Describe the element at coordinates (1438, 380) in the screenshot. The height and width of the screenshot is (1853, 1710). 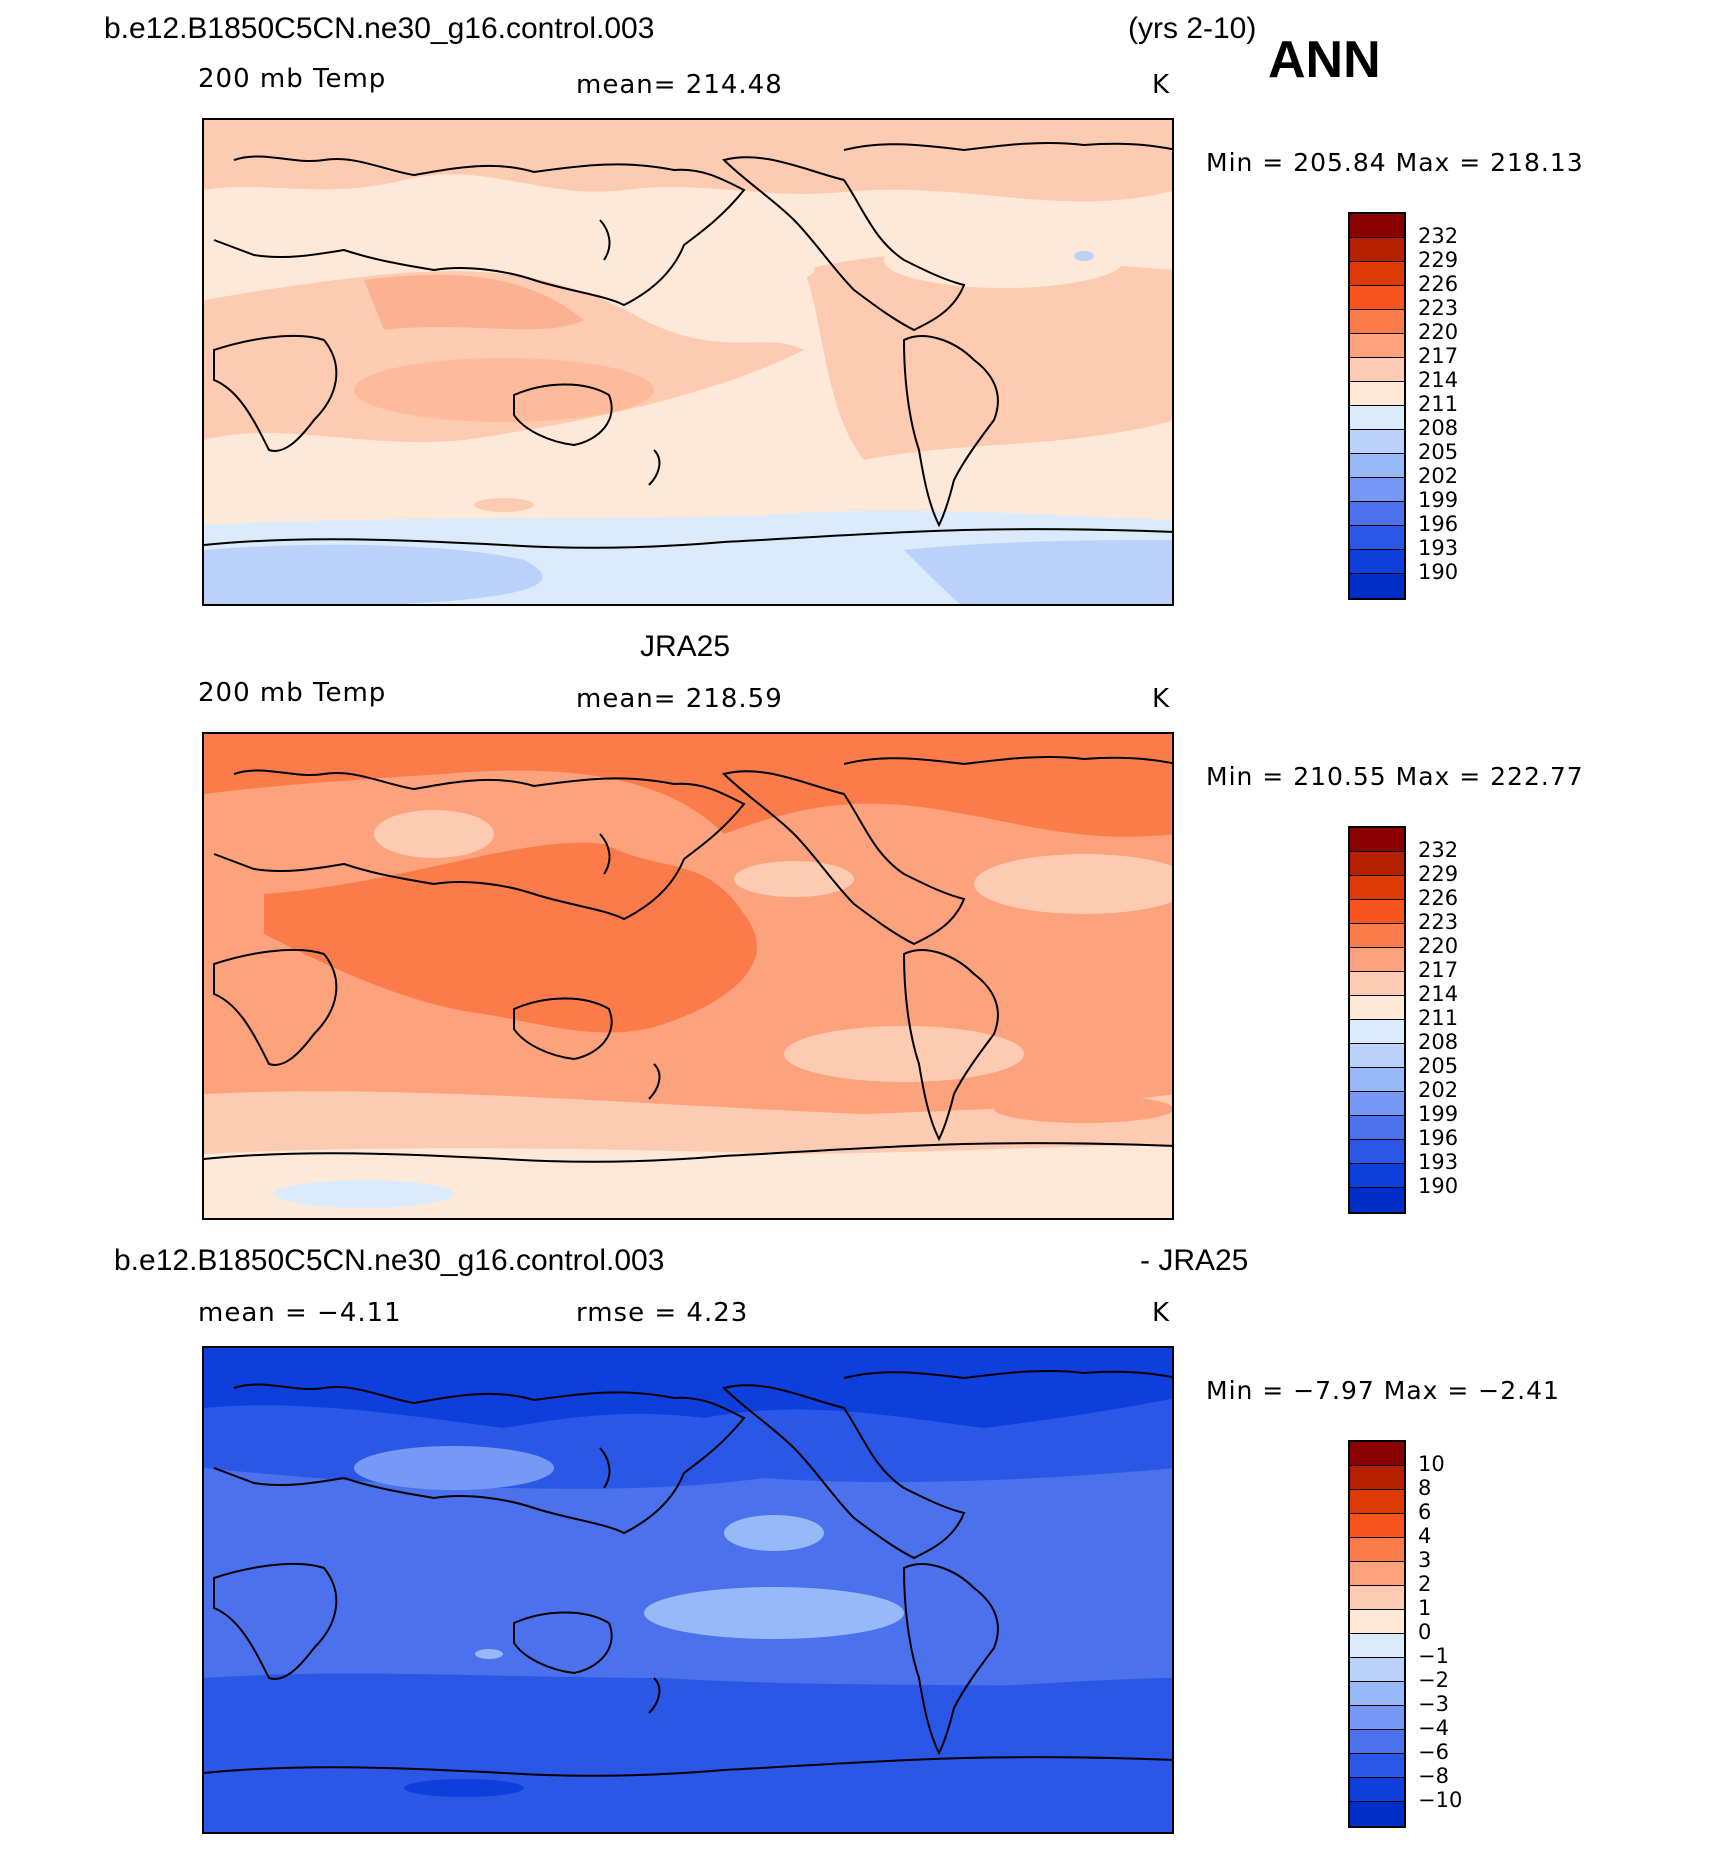
I see `colorbar-tick: 214` at that location.